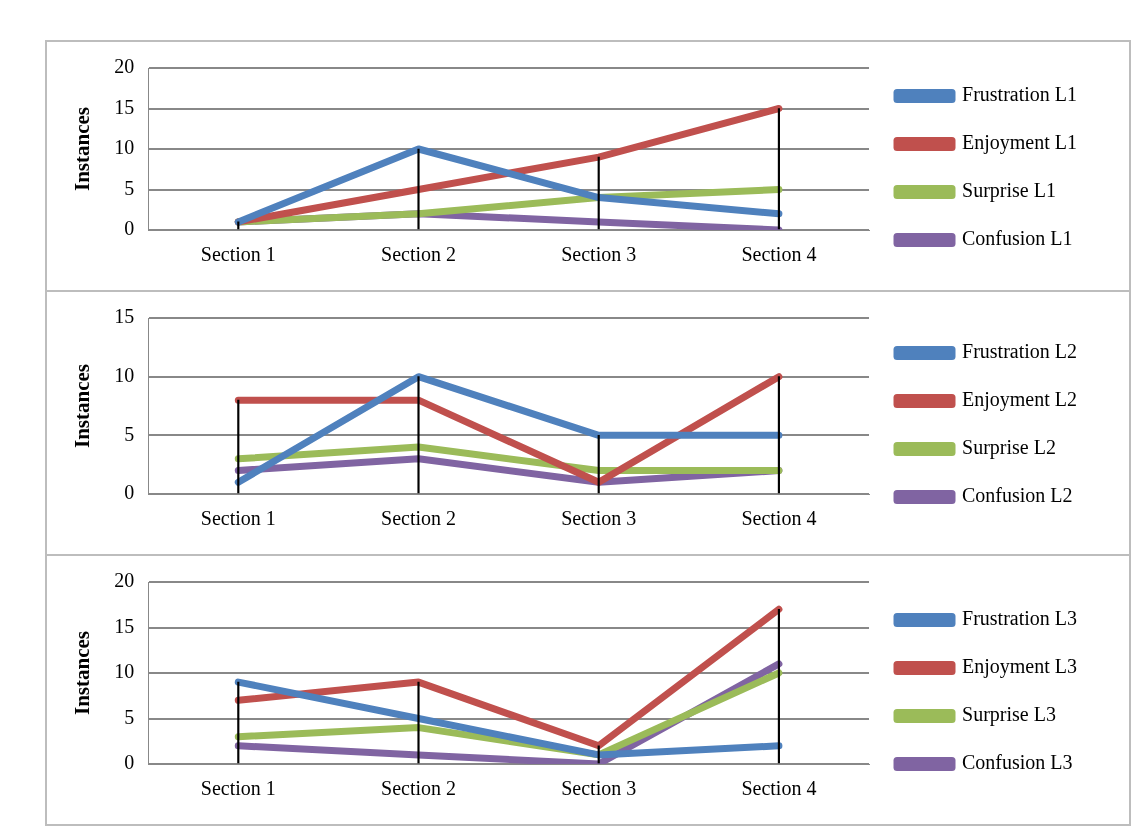 Image resolution: width=1134 pixels, height=829 pixels. What do you see at coordinates (1019, 667) in the screenshot?
I see `legend-label: Enjoyment L3` at bounding box center [1019, 667].